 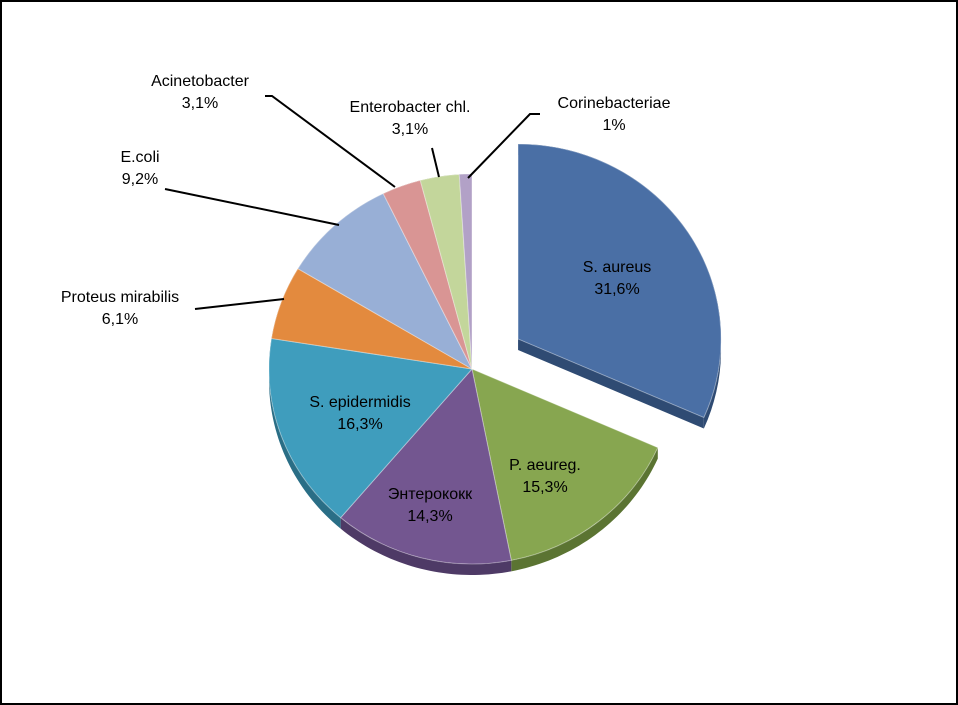 What do you see at coordinates (425, 466) in the screenshot?
I see `pie-slice-энтерококк` at bounding box center [425, 466].